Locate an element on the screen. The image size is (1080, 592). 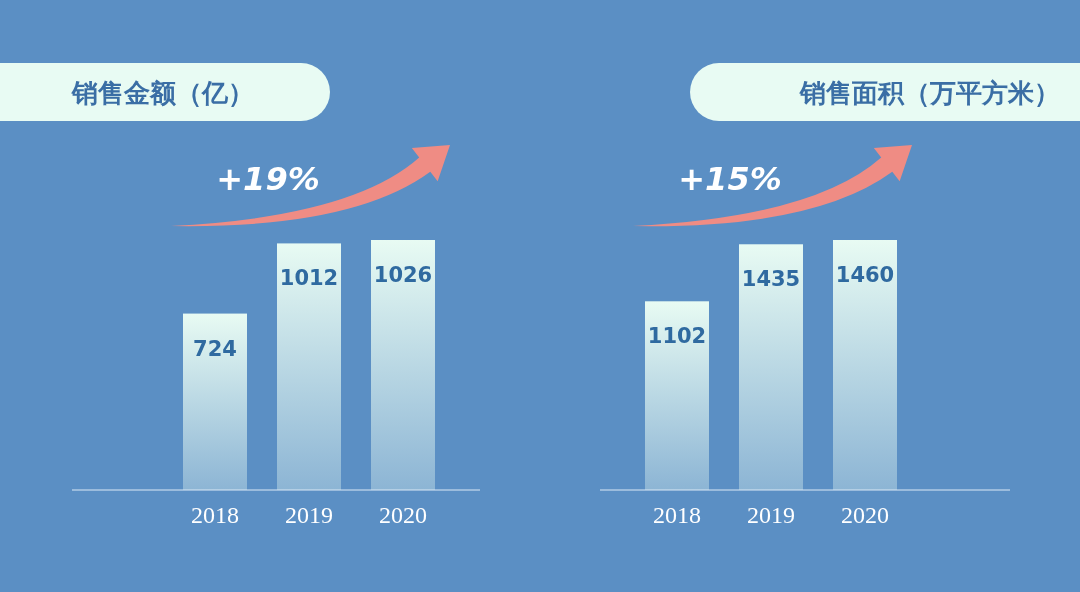
data-label: 1460 is located at coordinates (865, 275).